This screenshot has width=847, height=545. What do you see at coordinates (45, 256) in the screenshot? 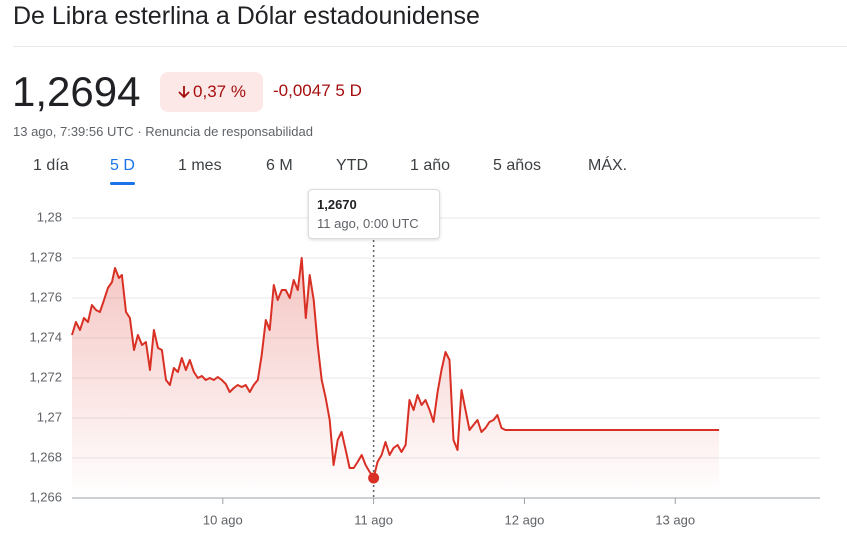
I see `y-tick-label: 1,278` at bounding box center [45, 256].